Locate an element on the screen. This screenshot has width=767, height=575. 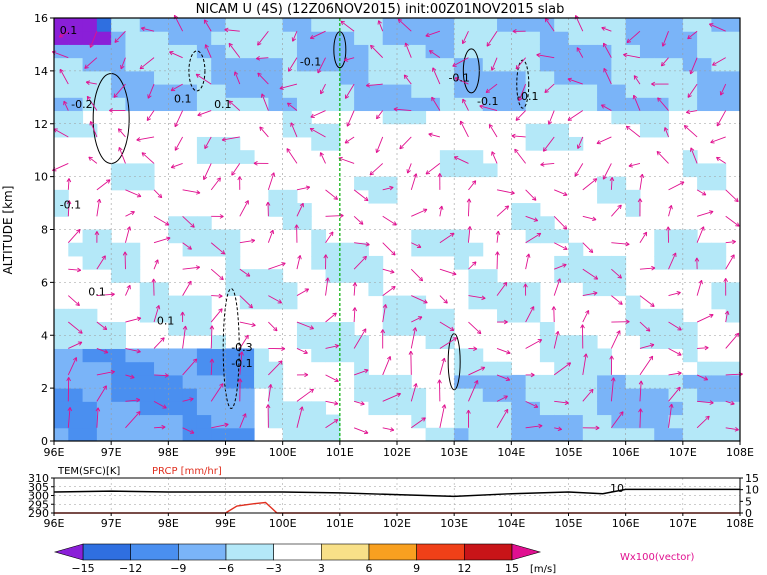
temperature-line is located at coordinates (396, 493).